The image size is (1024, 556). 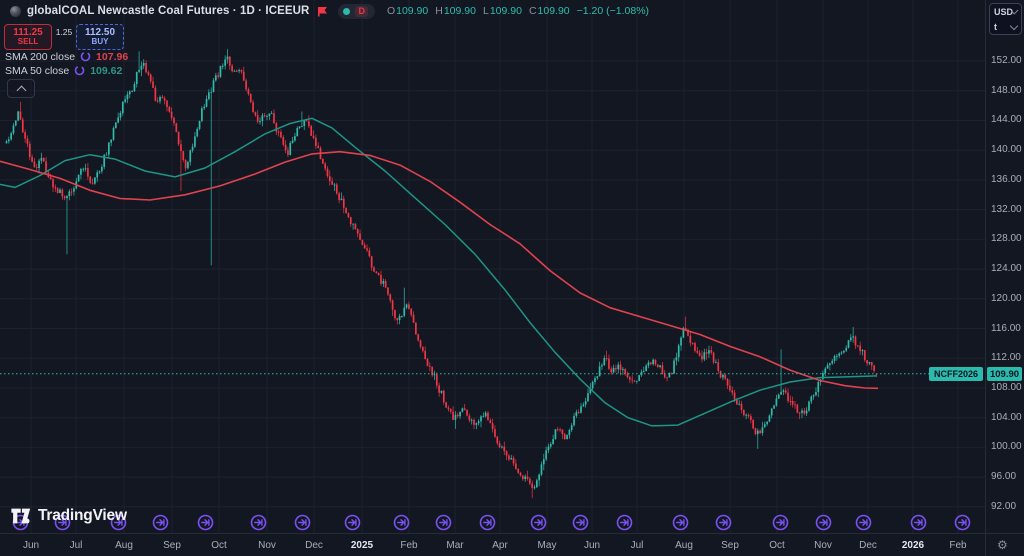 I want to click on tradingview-logo: TradingView, so click(x=68, y=516).